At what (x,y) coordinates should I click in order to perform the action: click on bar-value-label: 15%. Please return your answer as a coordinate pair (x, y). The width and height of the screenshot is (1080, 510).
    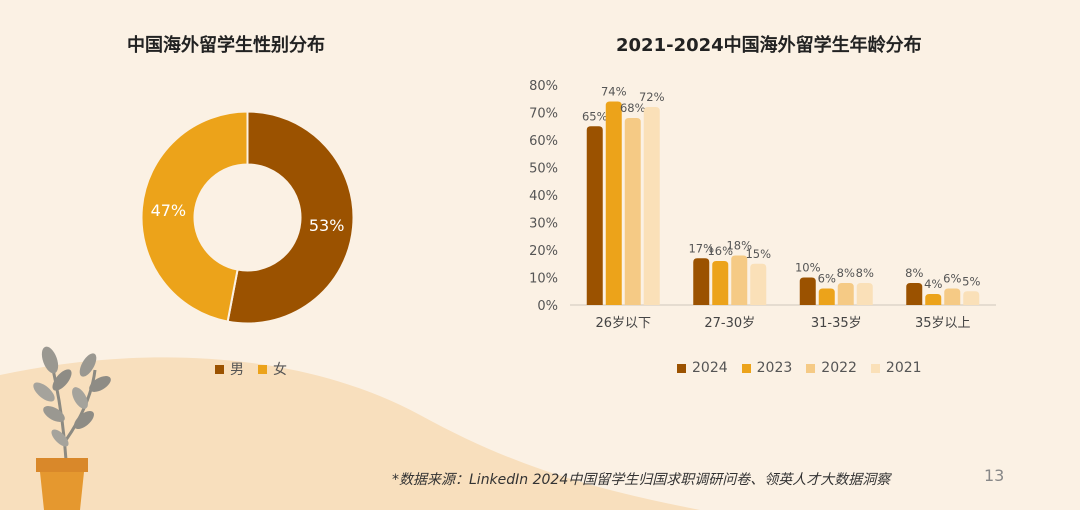
    Looking at the image, I should click on (758, 254).